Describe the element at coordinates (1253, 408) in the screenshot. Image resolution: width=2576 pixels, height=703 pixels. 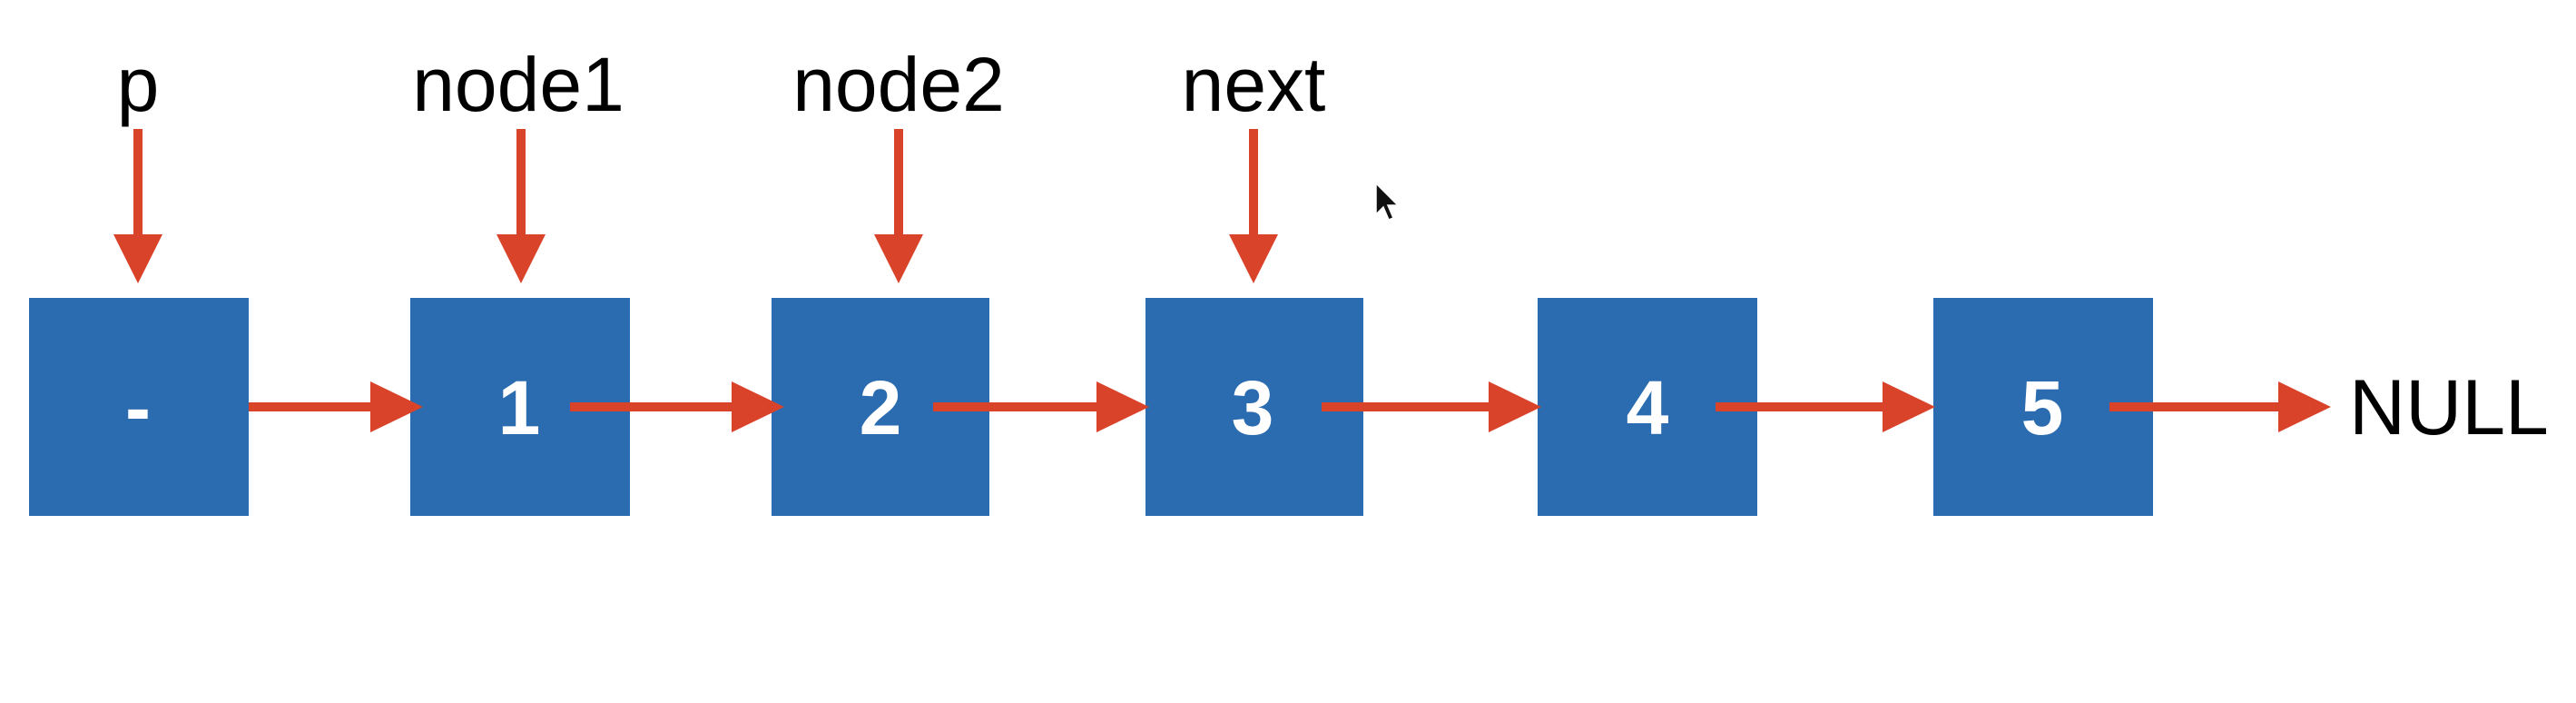
I see `node-value: 3` at that location.